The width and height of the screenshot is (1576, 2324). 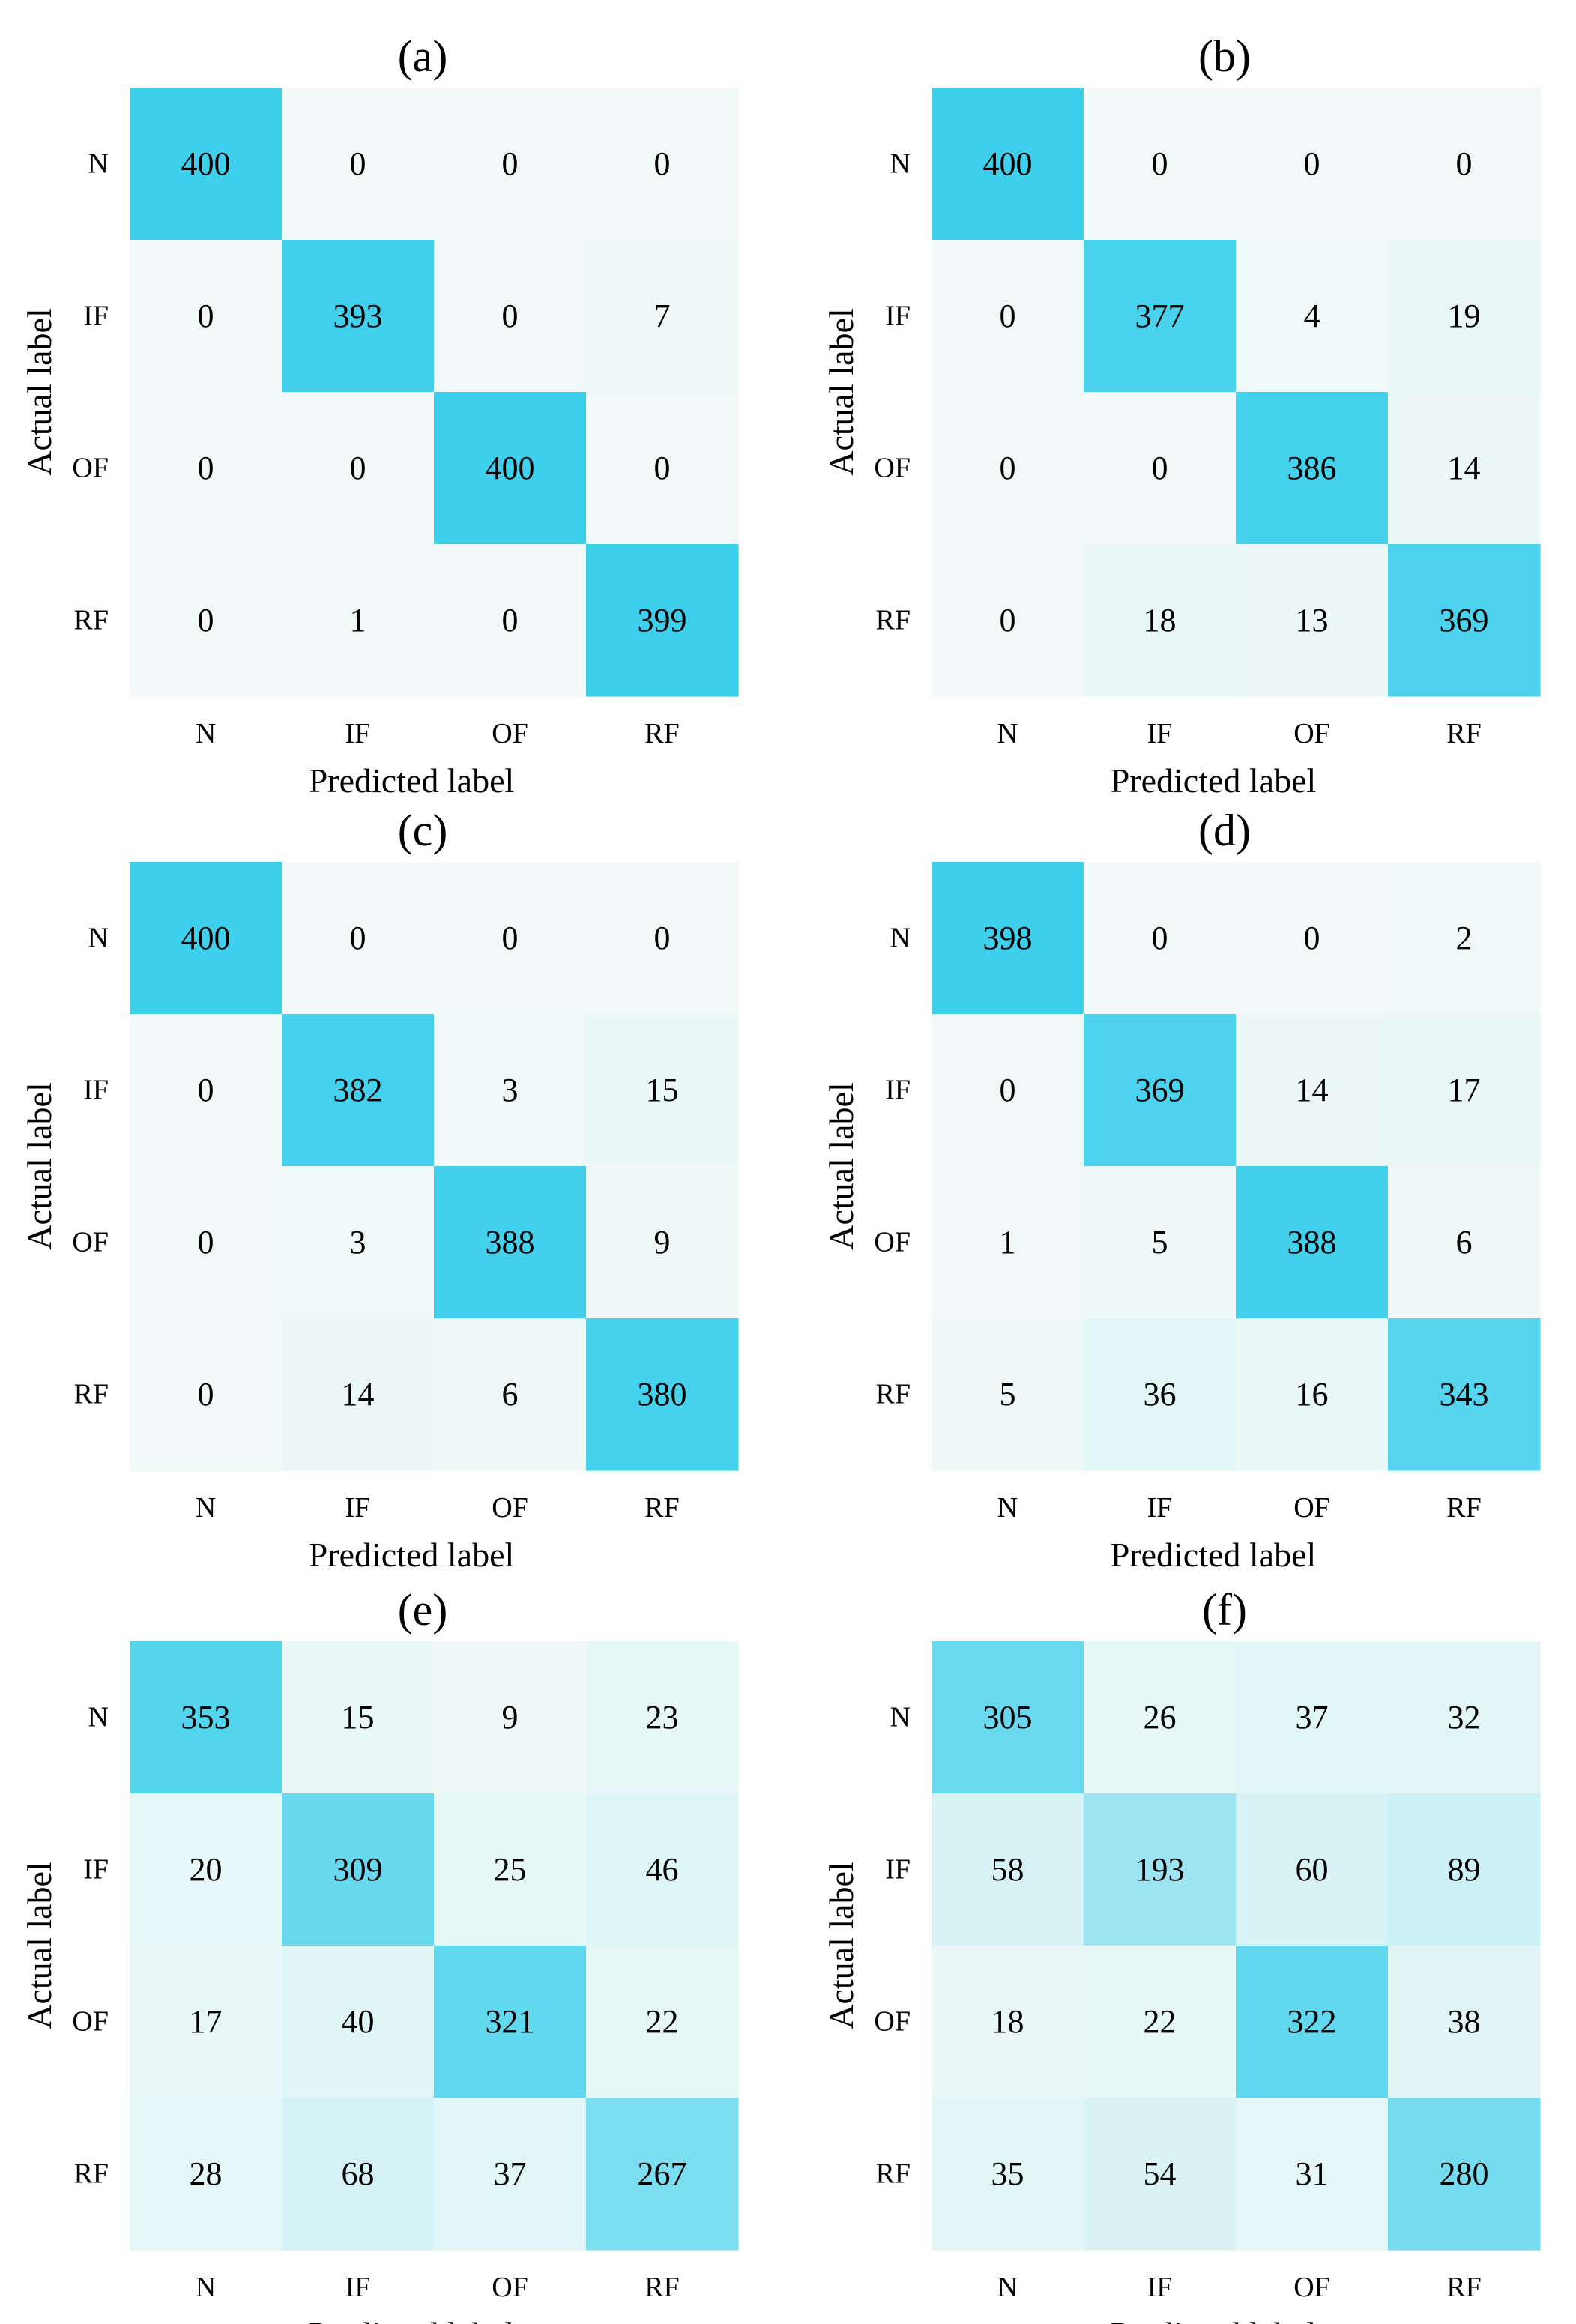 I want to click on cell-value: 322, so click(x=1312, y=2021).